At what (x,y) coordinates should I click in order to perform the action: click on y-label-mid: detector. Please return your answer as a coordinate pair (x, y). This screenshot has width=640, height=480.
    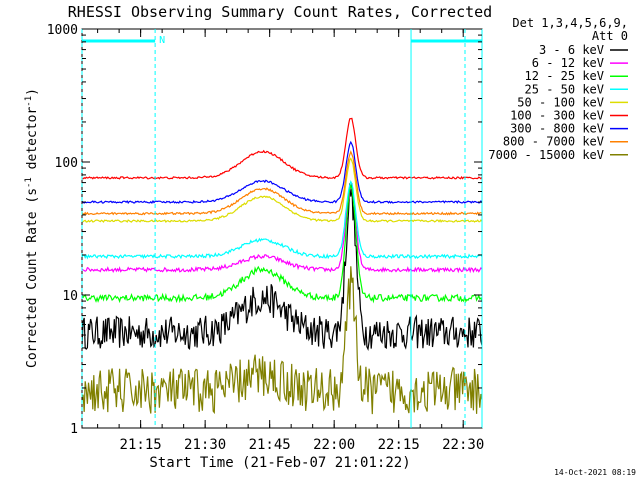
    Looking at the image, I should click on (32, 142).